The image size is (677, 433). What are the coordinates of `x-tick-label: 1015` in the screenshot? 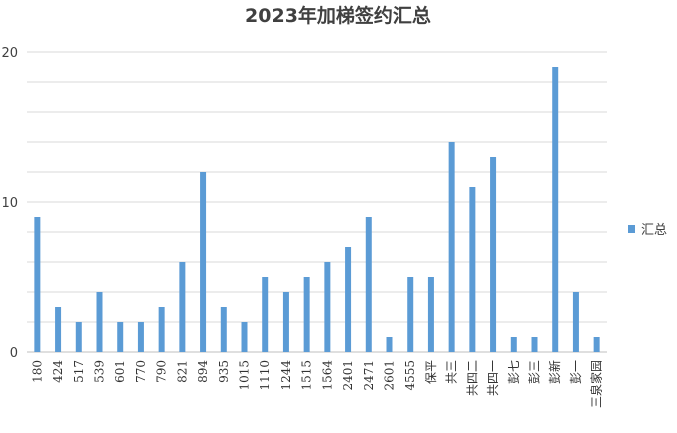 It's located at (245, 375).